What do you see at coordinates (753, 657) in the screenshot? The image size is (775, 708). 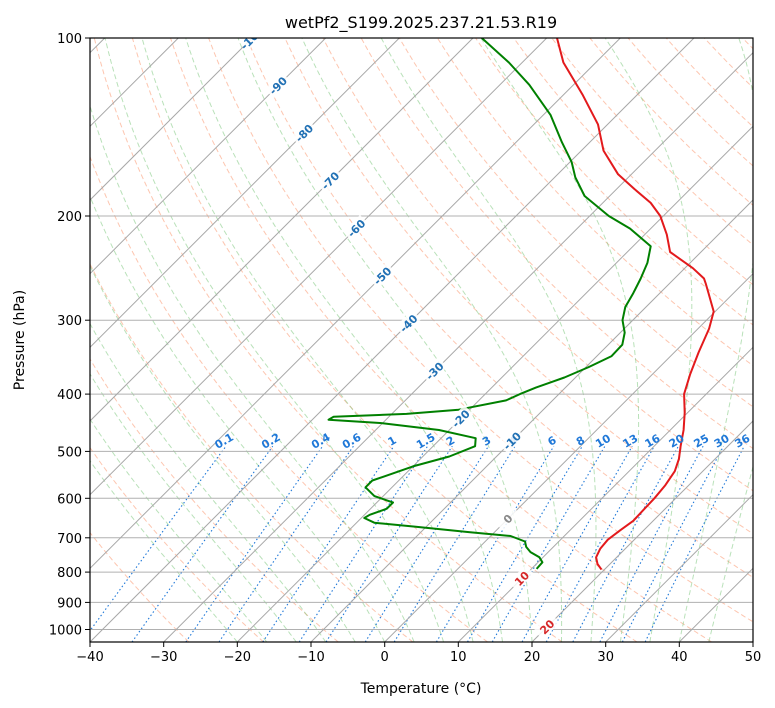 I see `x-tick-label: 50` at bounding box center [753, 657].